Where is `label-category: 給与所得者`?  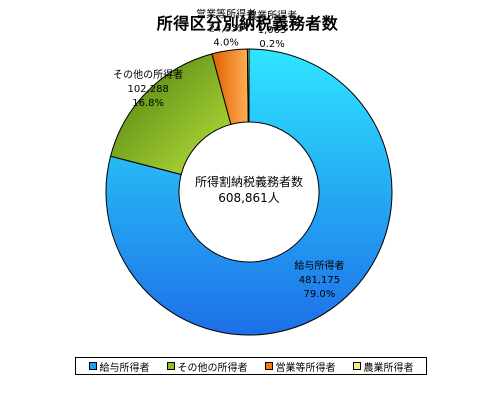 label-category: 給与所得者 is located at coordinates (319, 265).